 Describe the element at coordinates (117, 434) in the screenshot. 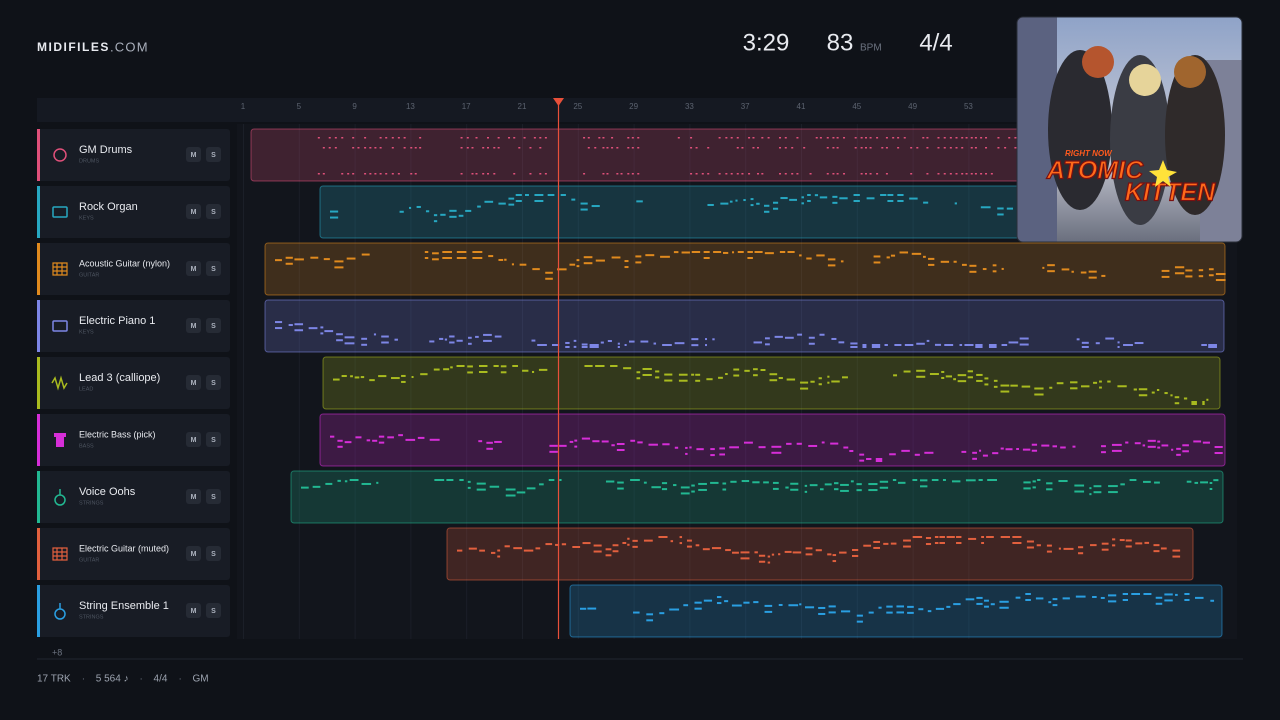

I see `track-name: Electric Bass (pick)` at that location.